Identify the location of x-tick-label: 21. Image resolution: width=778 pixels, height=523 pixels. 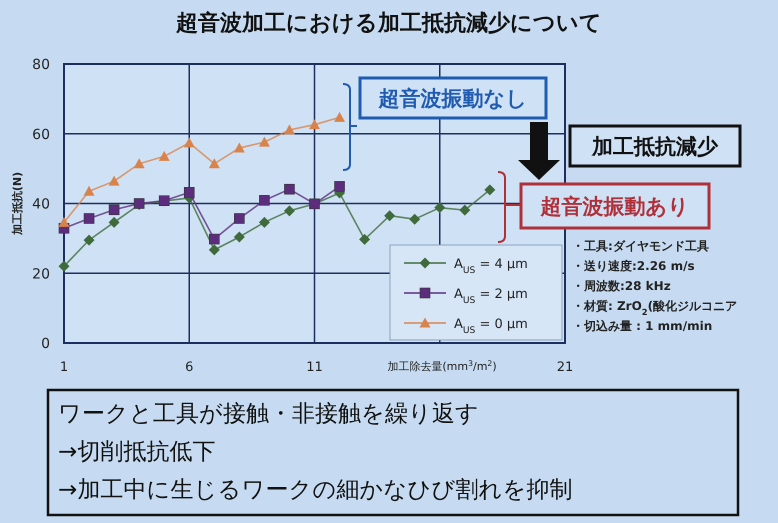
(565, 367).